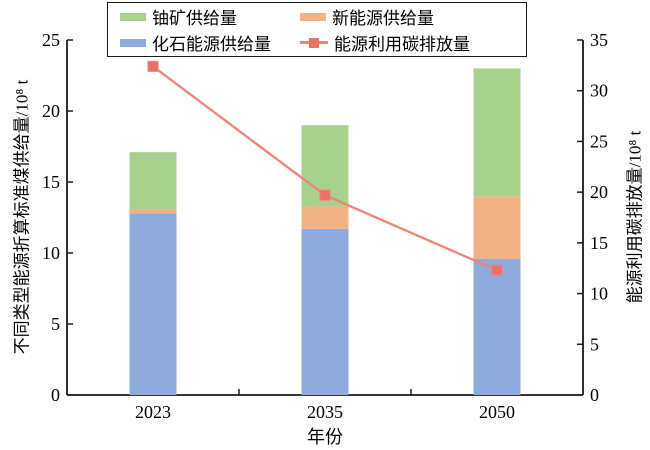 The width and height of the screenshot is (650, 450). What do you see at coordinates (599, 91) in the screenshot?
I see `right-tick-label: 30` at bounding box center [599, 91].